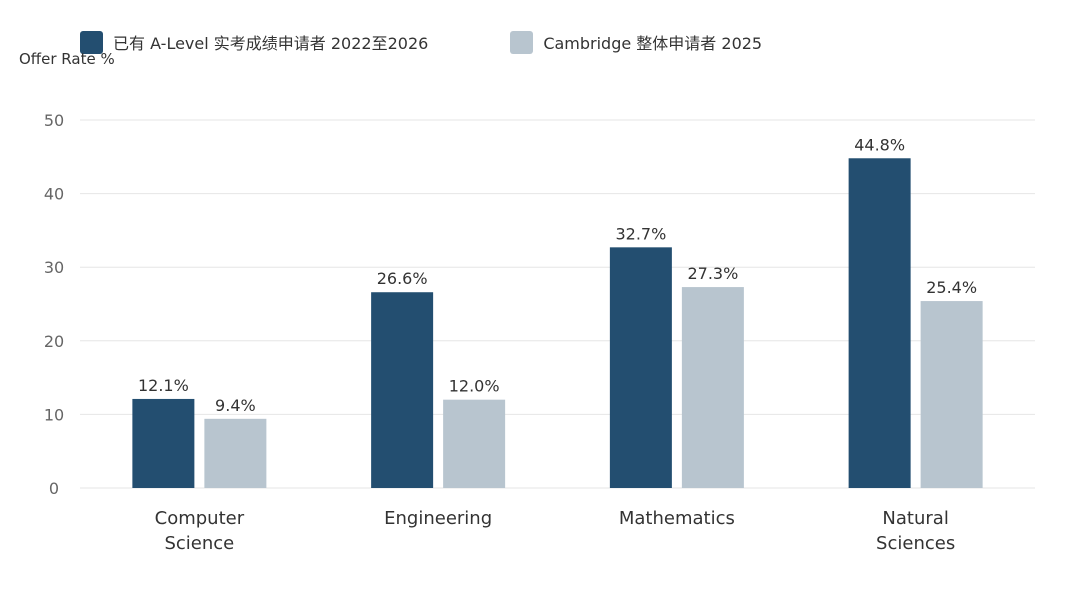  I want to click on y-tick-label: 50, so click(54, 120).